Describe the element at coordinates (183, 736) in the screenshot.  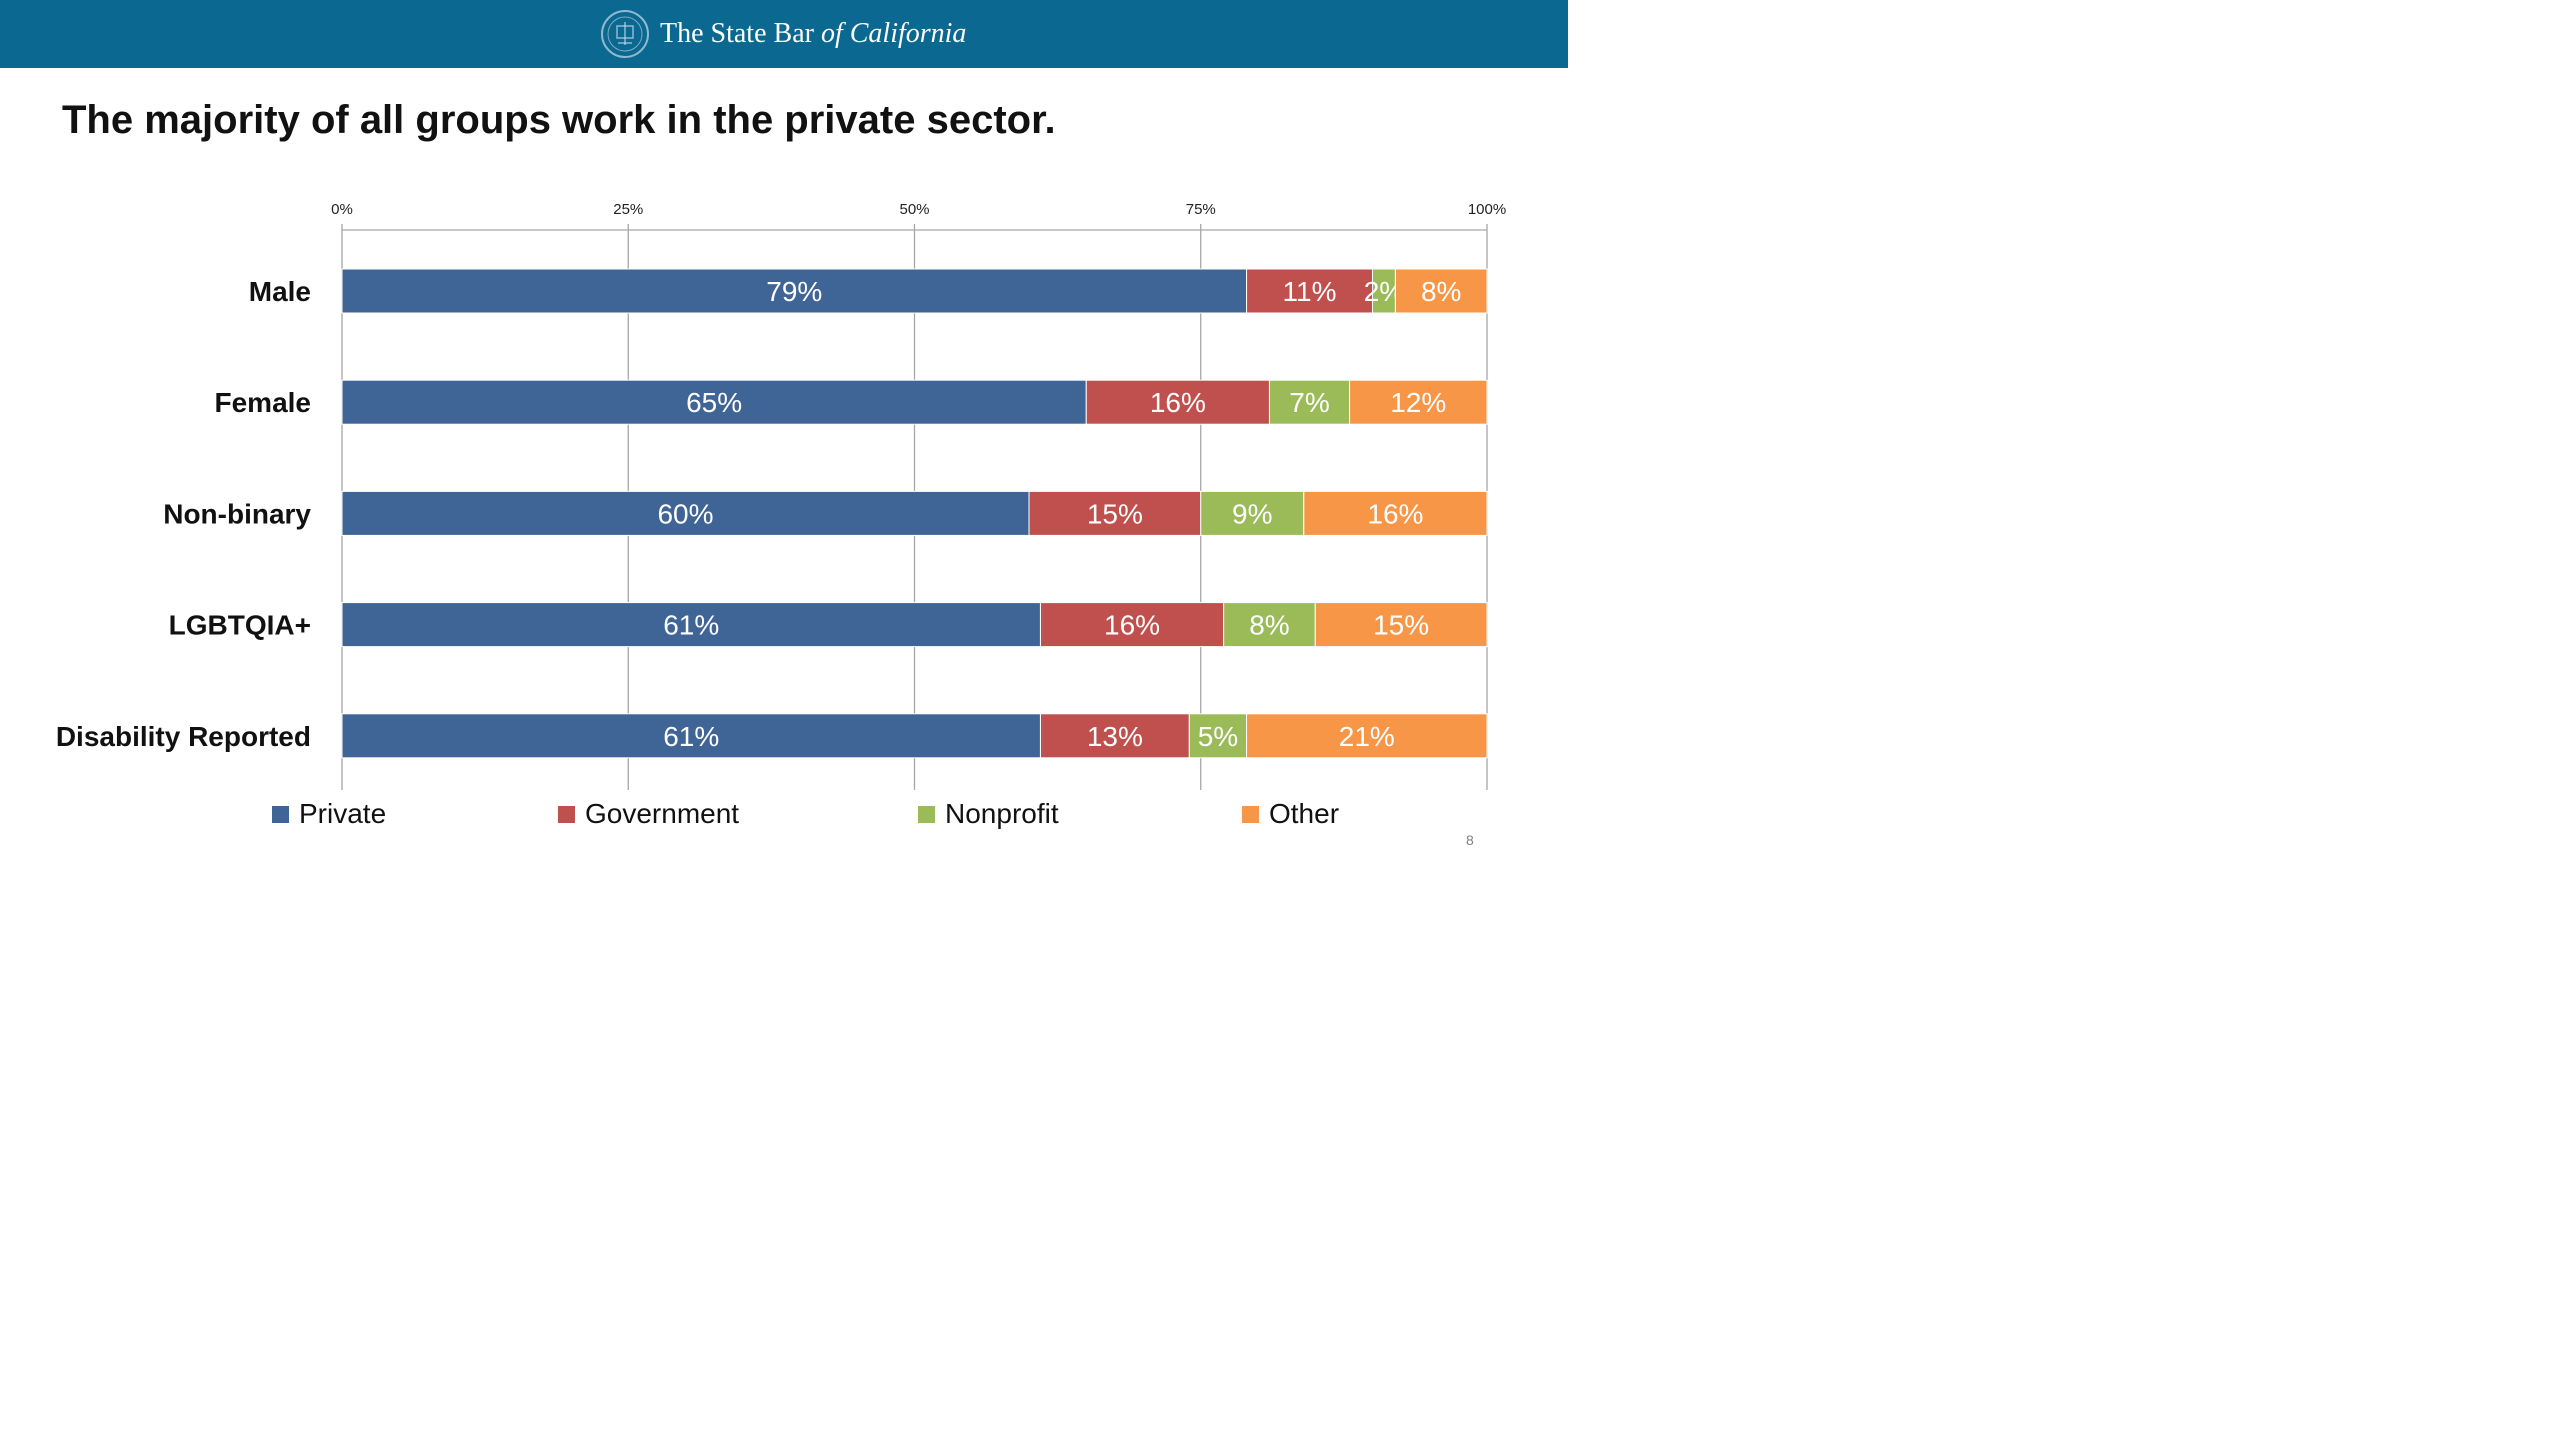
I see `category-label: Disability Reported` at that location.